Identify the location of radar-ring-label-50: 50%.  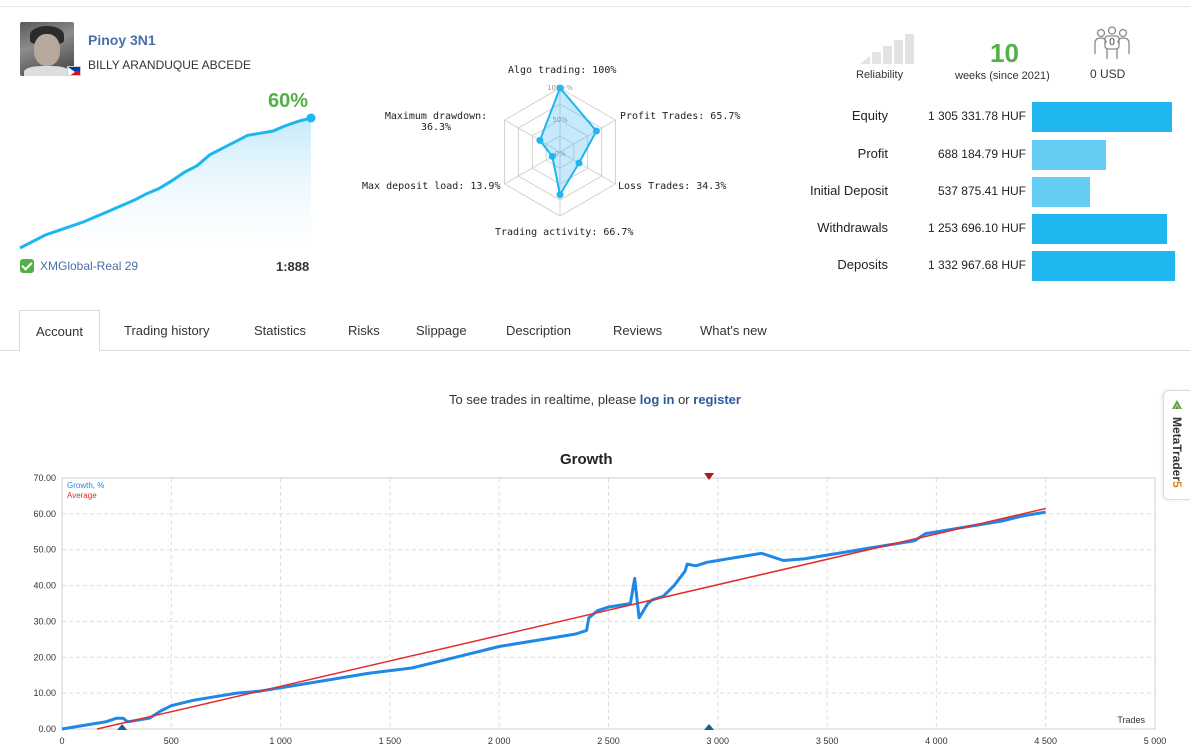
(560, 120).